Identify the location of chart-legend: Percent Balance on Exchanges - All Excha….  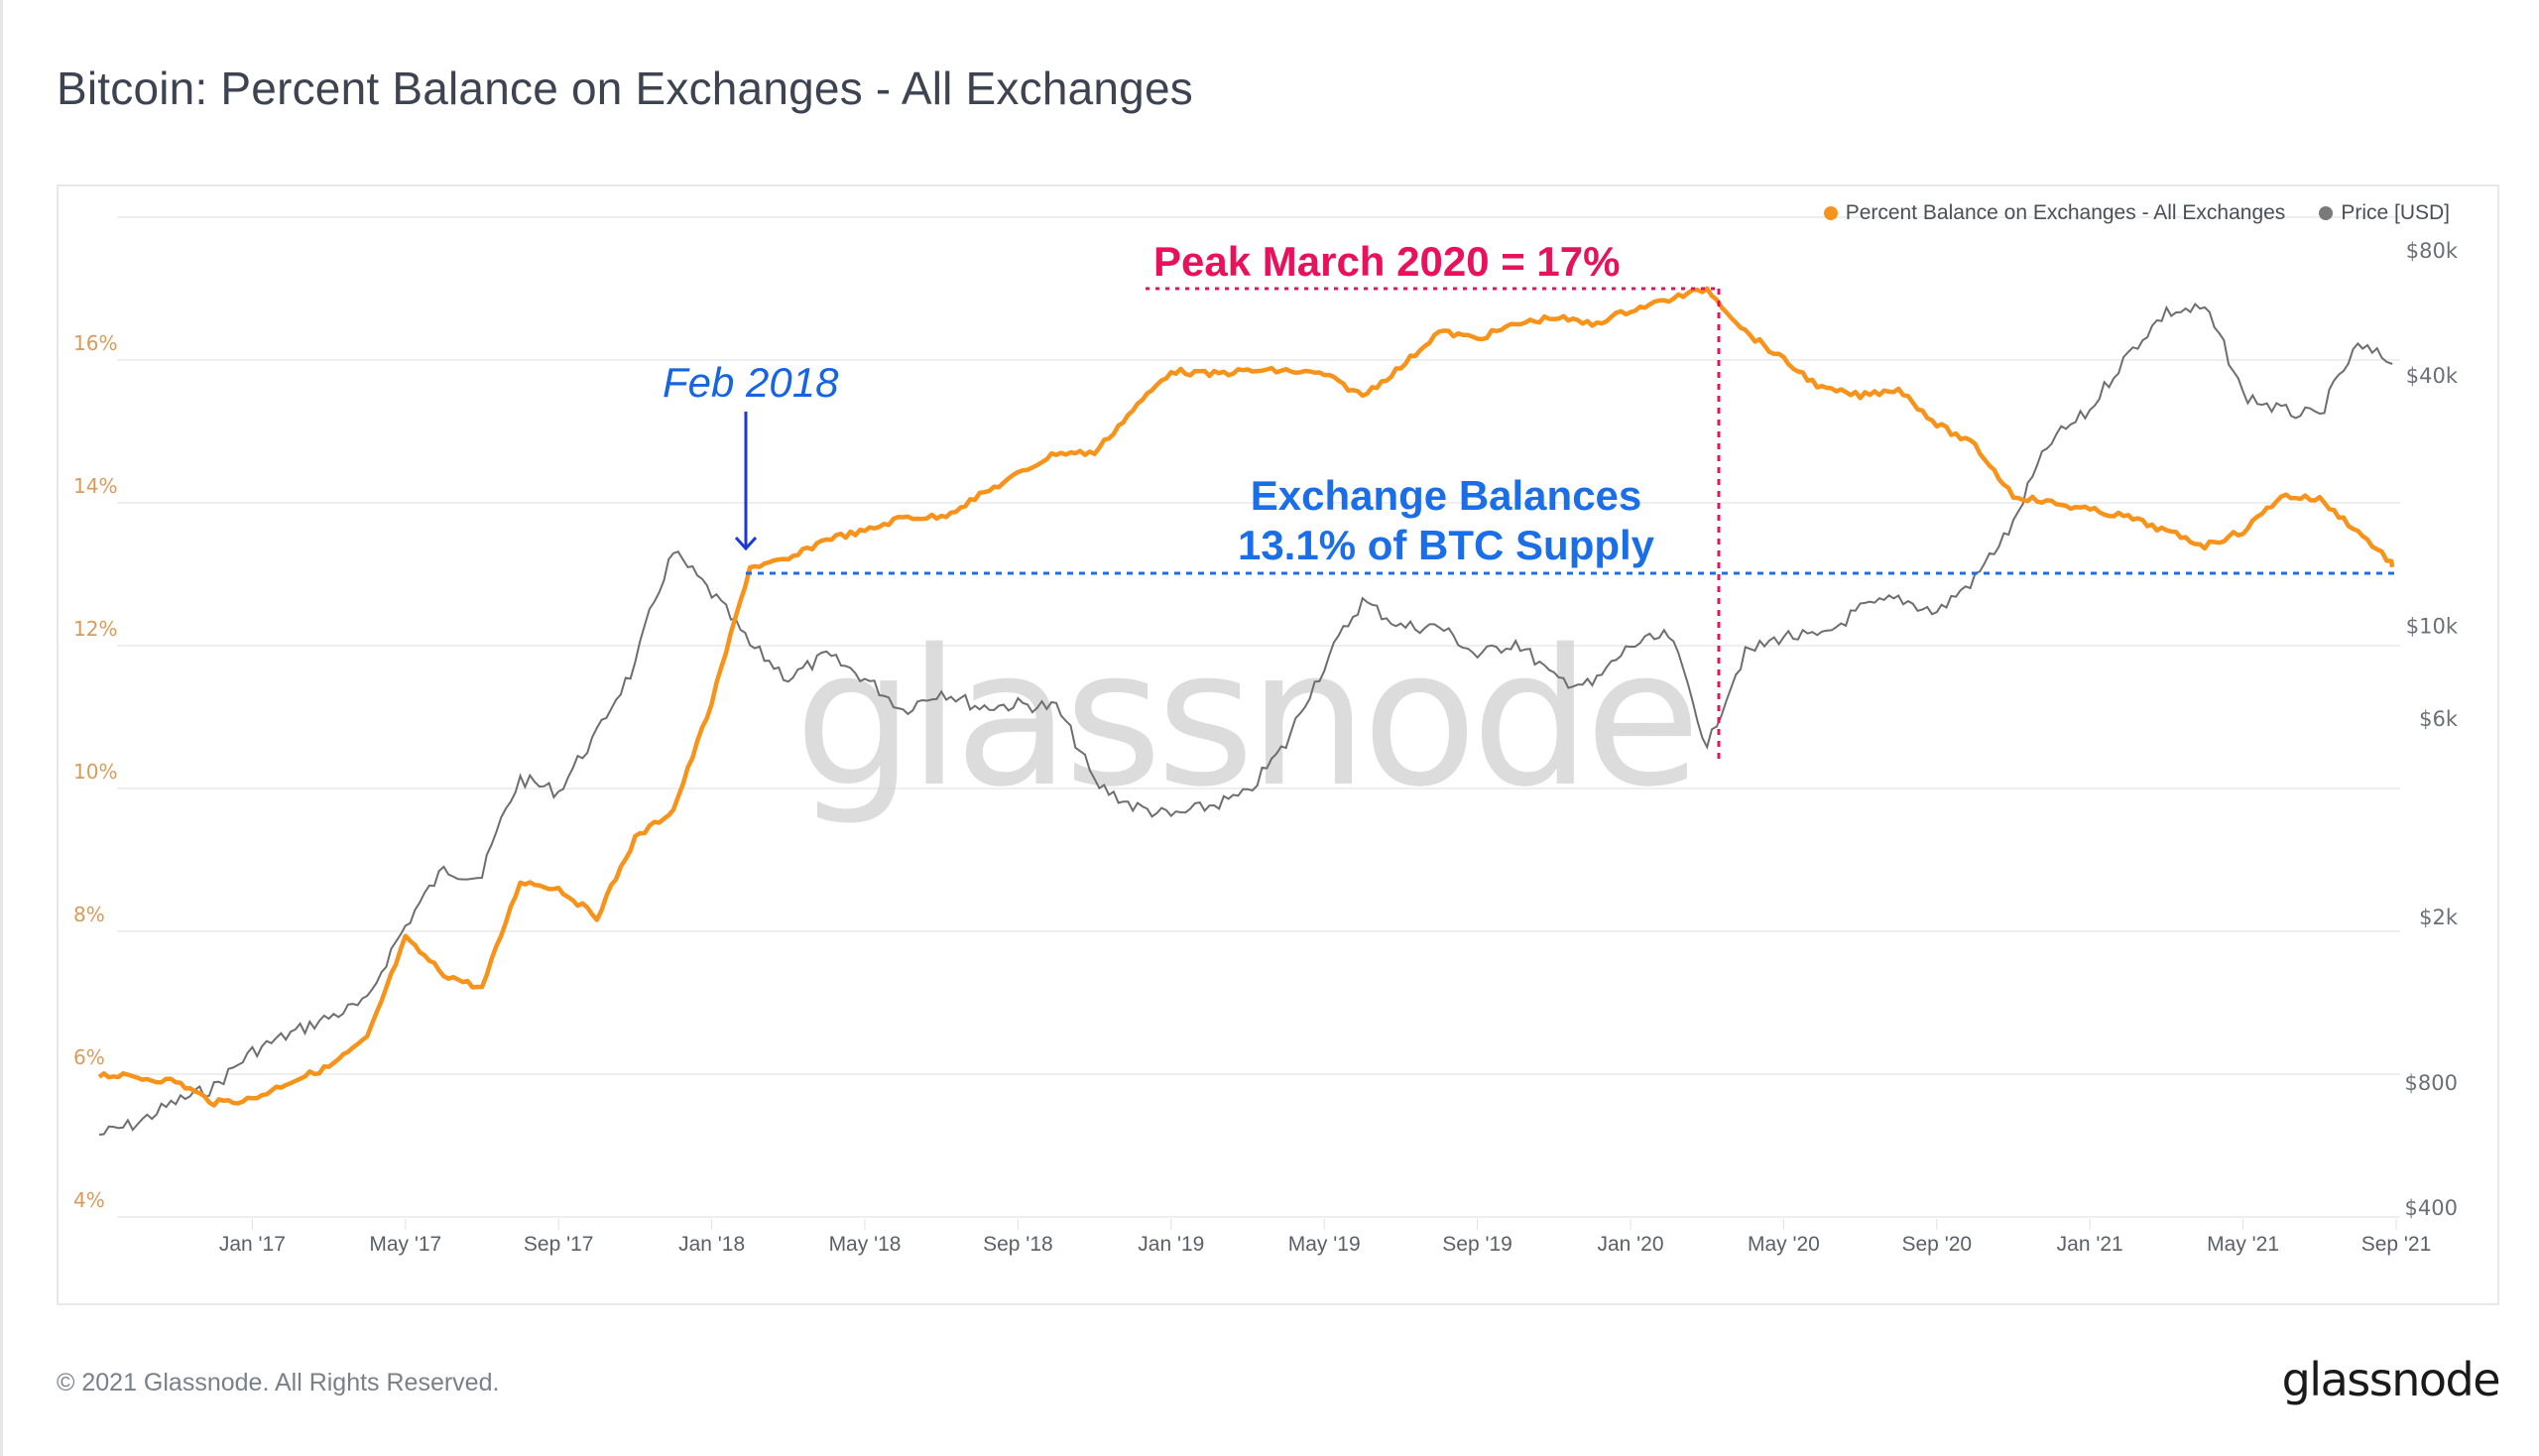
(2137, 213).